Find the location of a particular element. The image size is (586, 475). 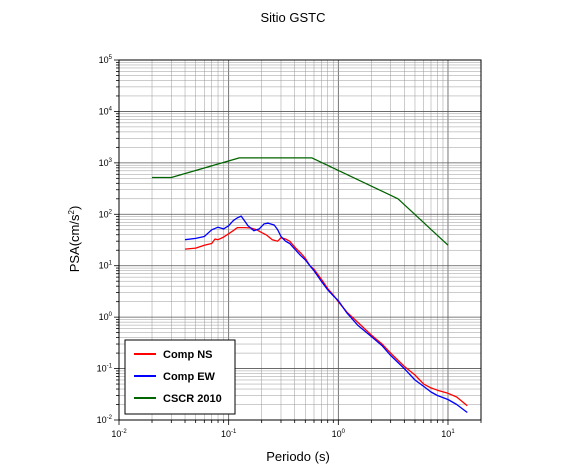

legend: Comp NS Comp EW CSCR 2010 is located at coordinates (180, 377).